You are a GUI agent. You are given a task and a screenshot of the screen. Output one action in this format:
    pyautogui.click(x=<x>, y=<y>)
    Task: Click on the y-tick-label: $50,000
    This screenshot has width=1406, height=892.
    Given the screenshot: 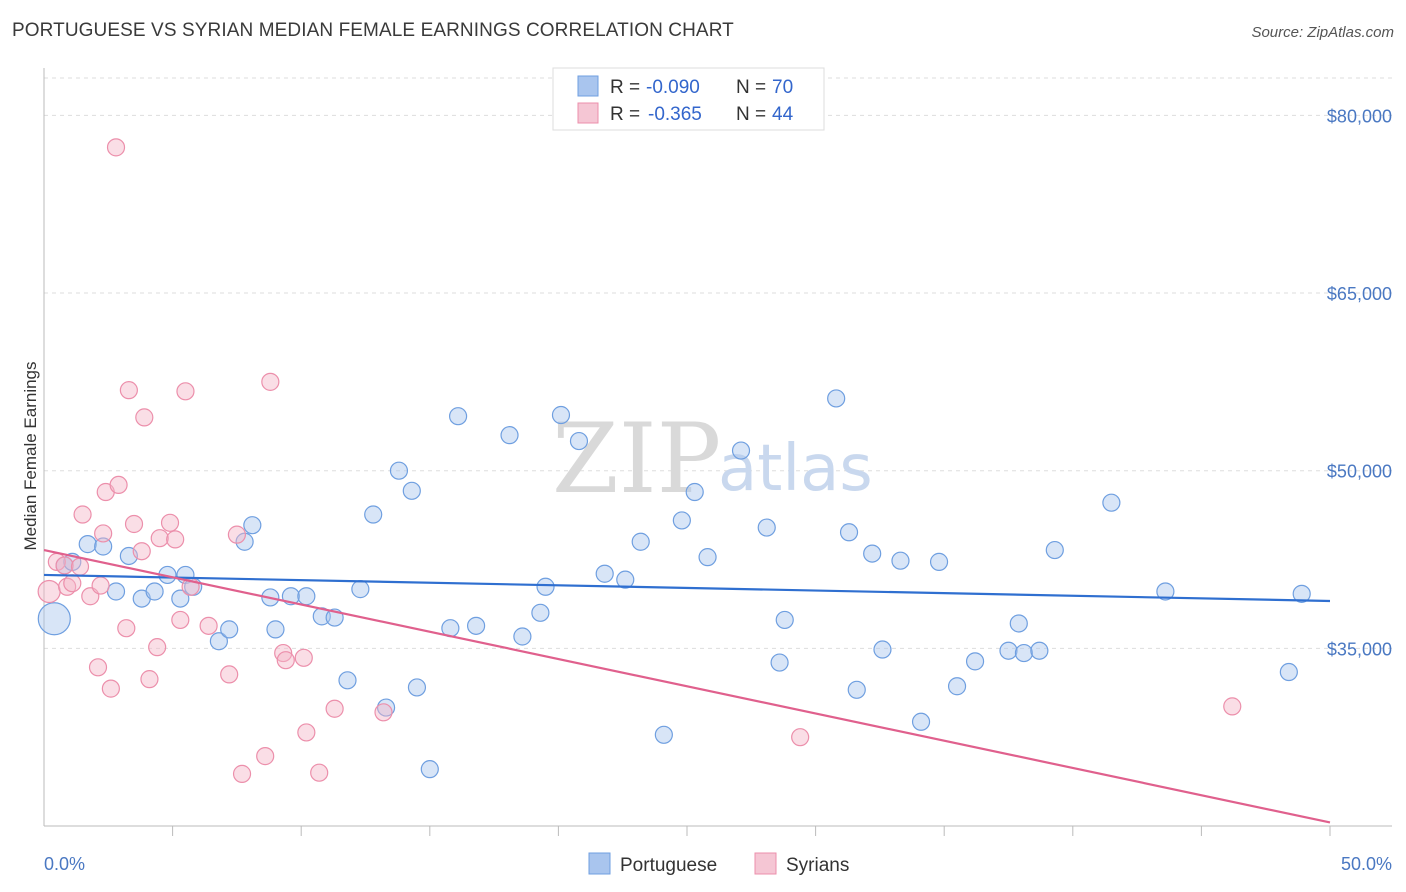 What is the action you would take?
    pyautogui.click(x=1359, y=472)
    